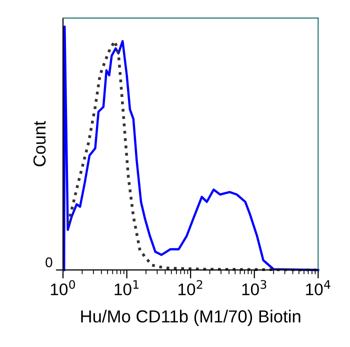 The image size is (350, 347). What do you see at coordinates (254, 288) in the screenshot?
I see `x-tick-label: 10$^{3}$` at bounding box center [254, 288].